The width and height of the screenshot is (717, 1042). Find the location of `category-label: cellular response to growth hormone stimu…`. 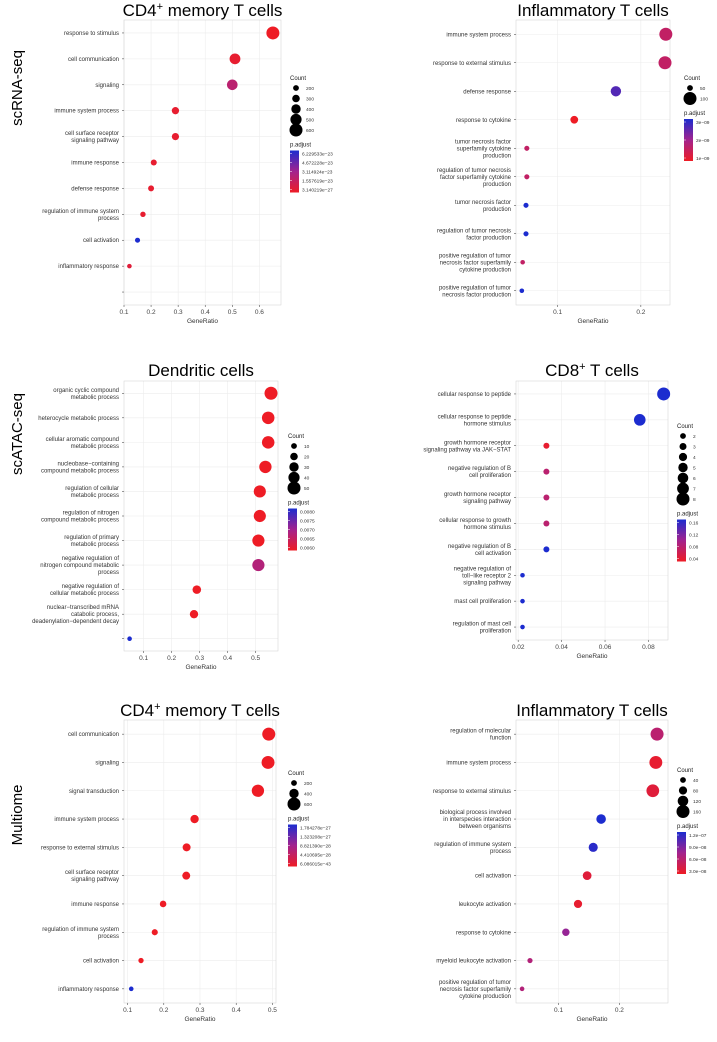

category-label: cellular response to growth hormone stimu… is located at coordinates (475, 524).